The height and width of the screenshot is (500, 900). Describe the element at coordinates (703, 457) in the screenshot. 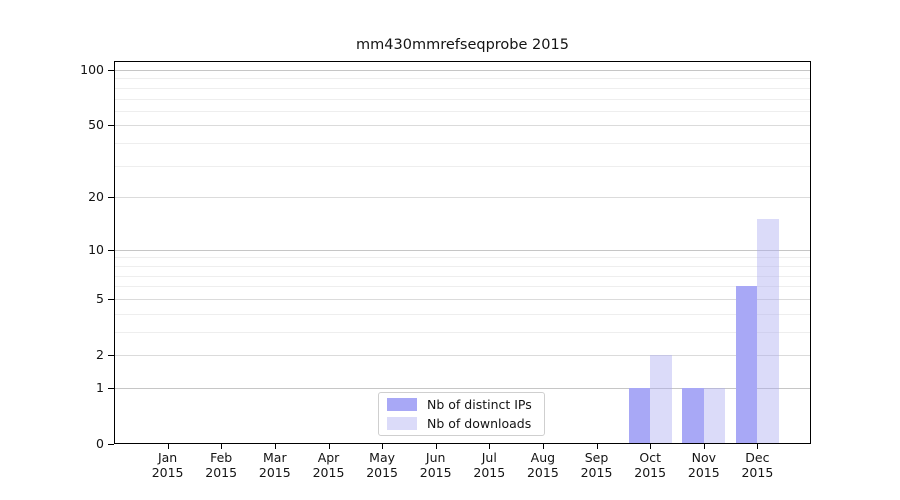

I see `x-tick-month: Nov` at that location.